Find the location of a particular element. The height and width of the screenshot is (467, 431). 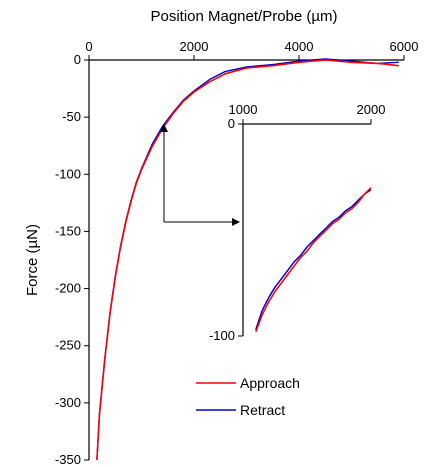

x-tick-label: 0 is located at coordinates (88, 46).